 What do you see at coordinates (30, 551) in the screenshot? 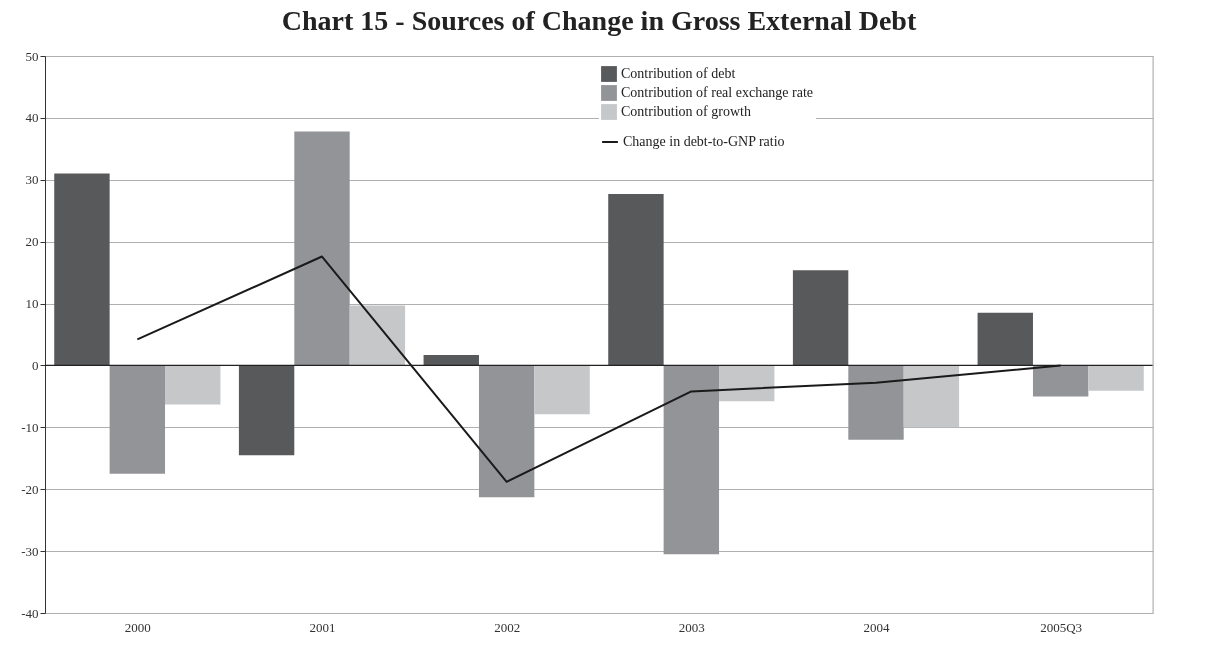
I see `y-tick-label: -30` at bounding box center [30, 551].